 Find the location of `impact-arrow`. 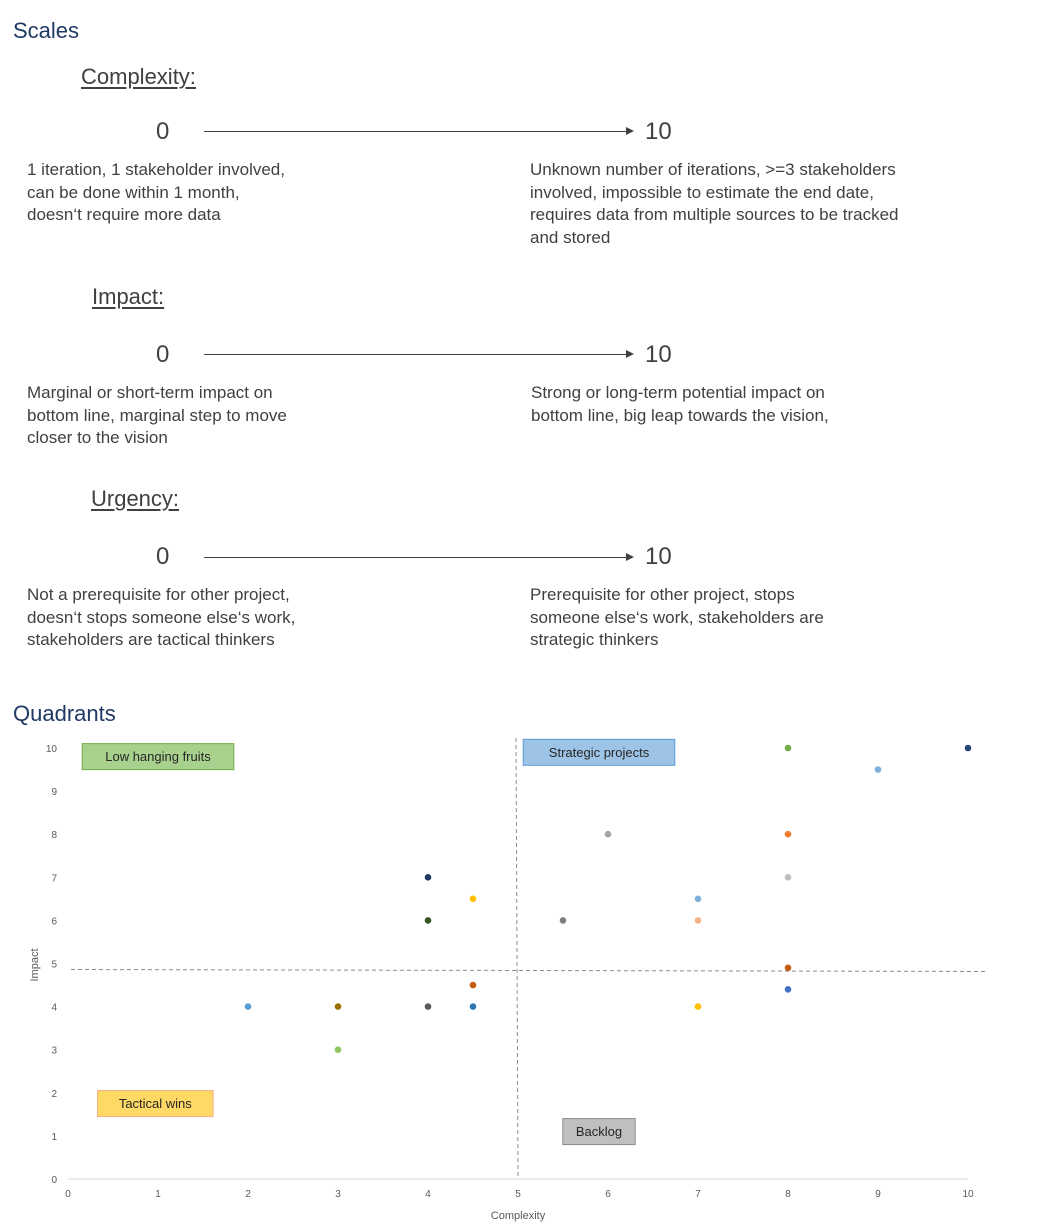

impact-arrow is located at coordinates (419, 354).